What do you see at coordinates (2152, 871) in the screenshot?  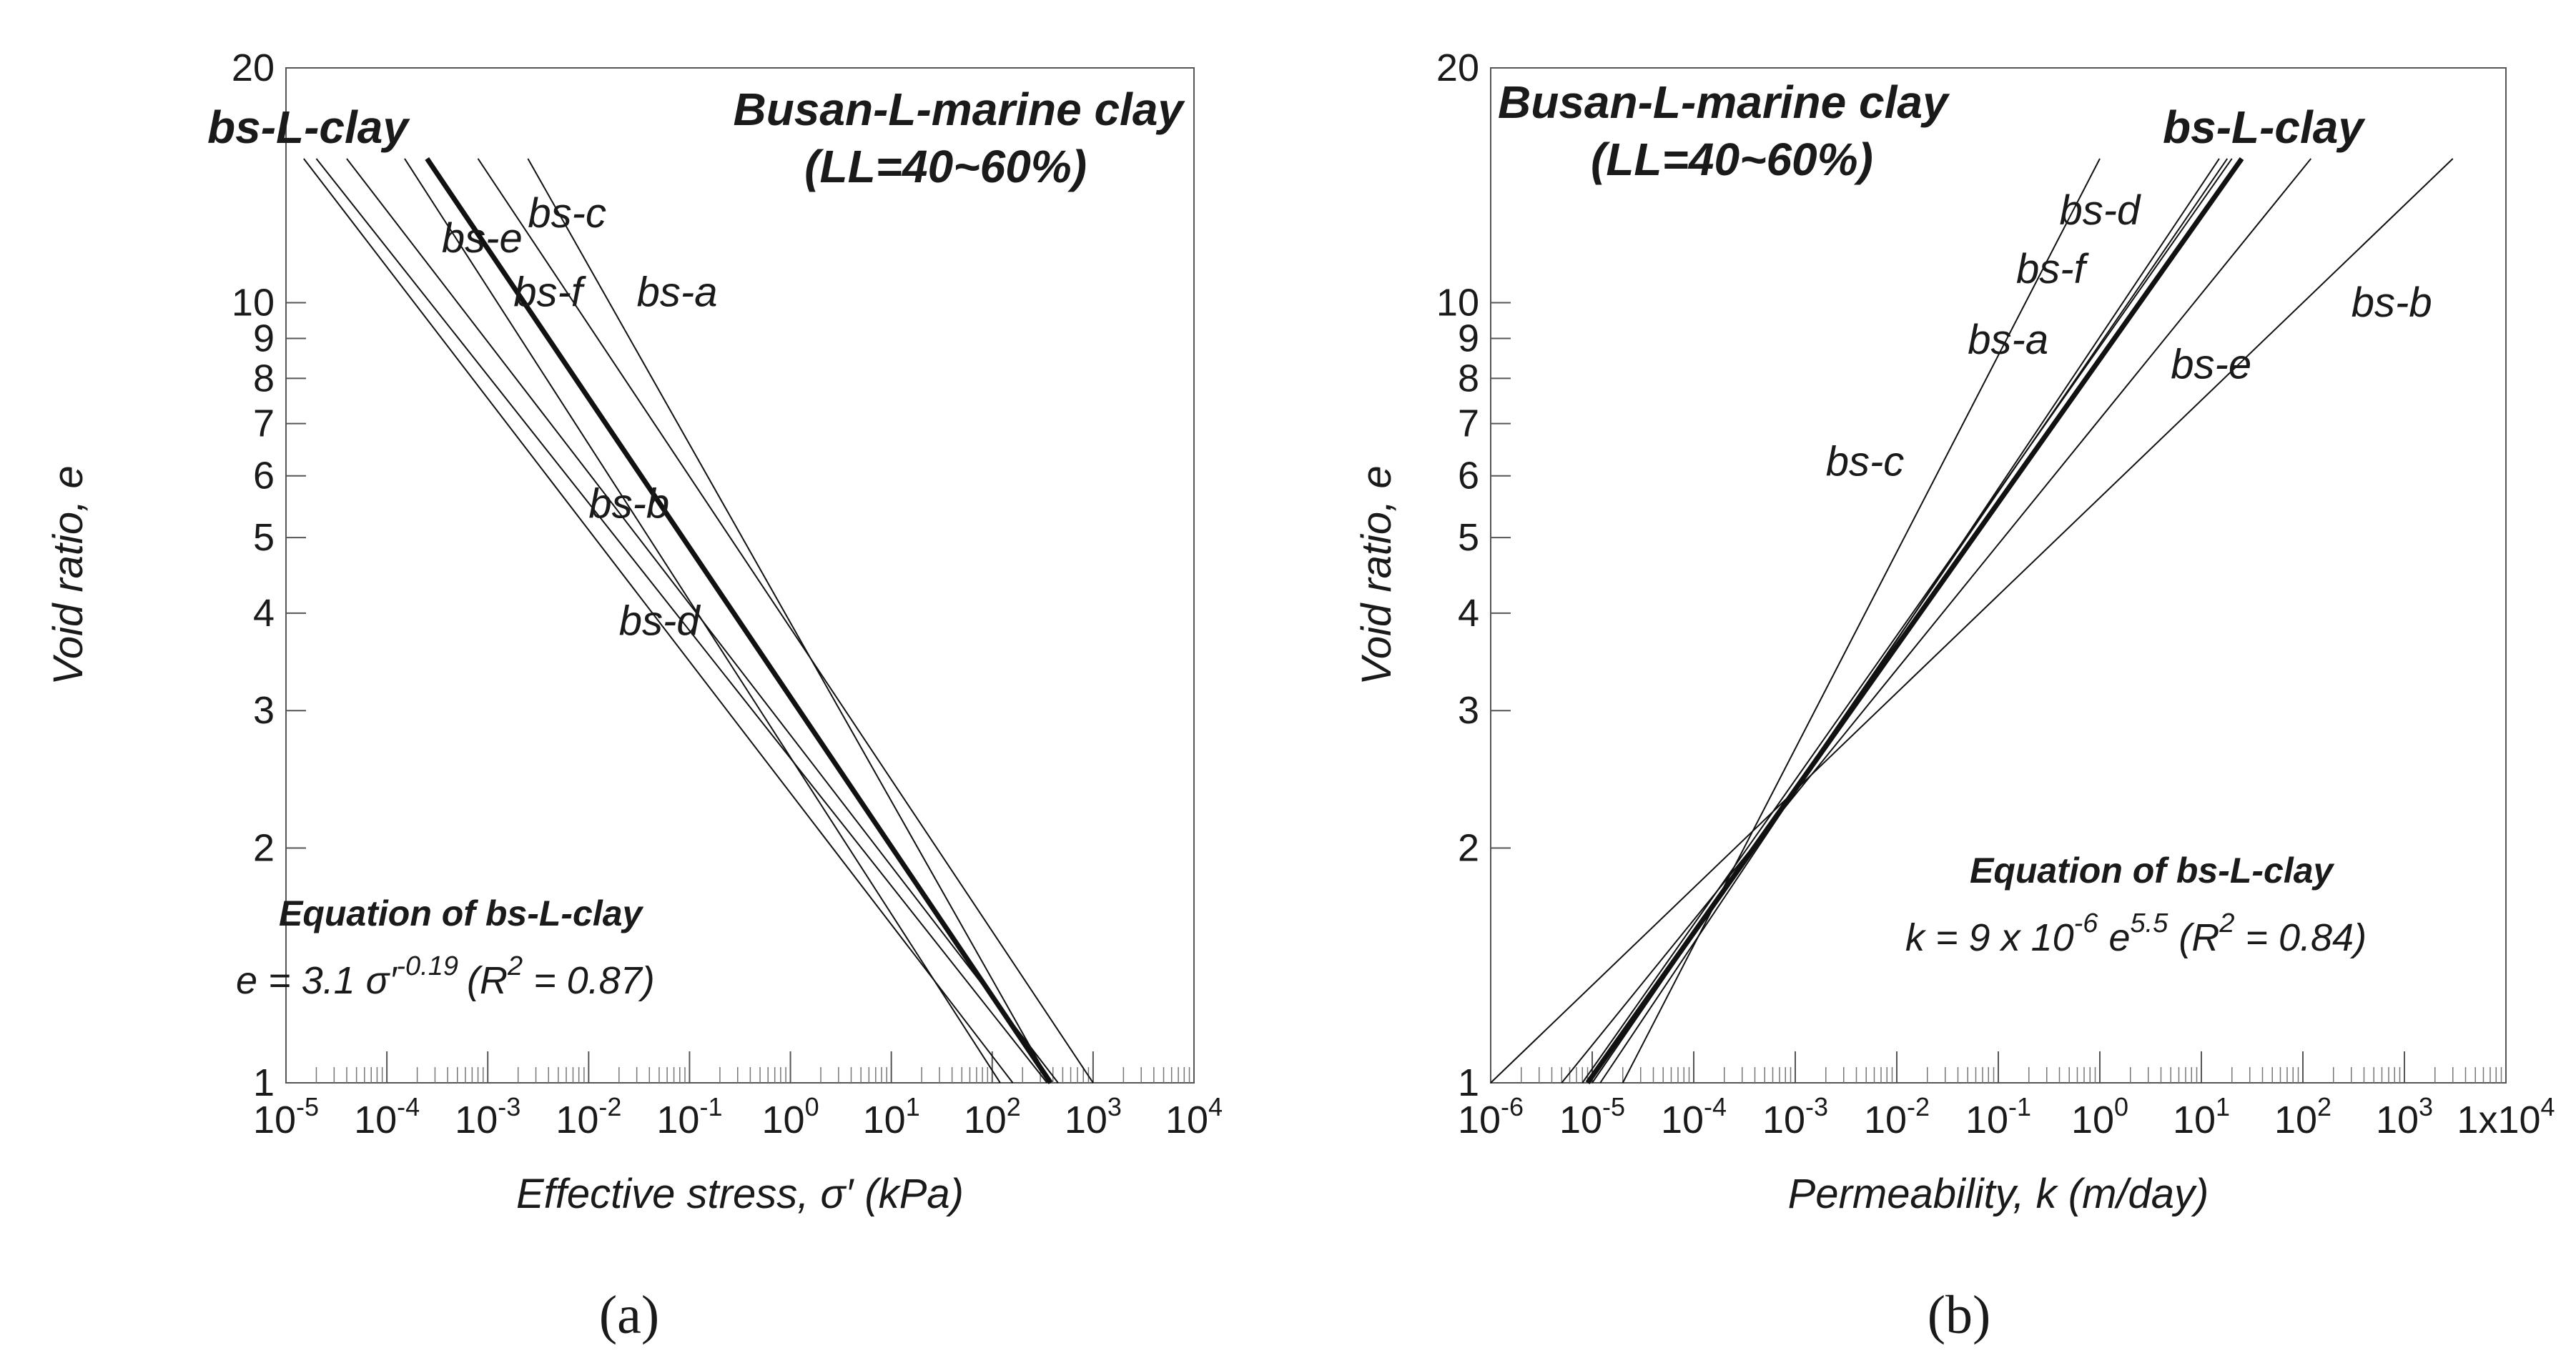 I see `panel-b-equation-title: Equation of bs-L-clay` at bounding box center [2152, 871].